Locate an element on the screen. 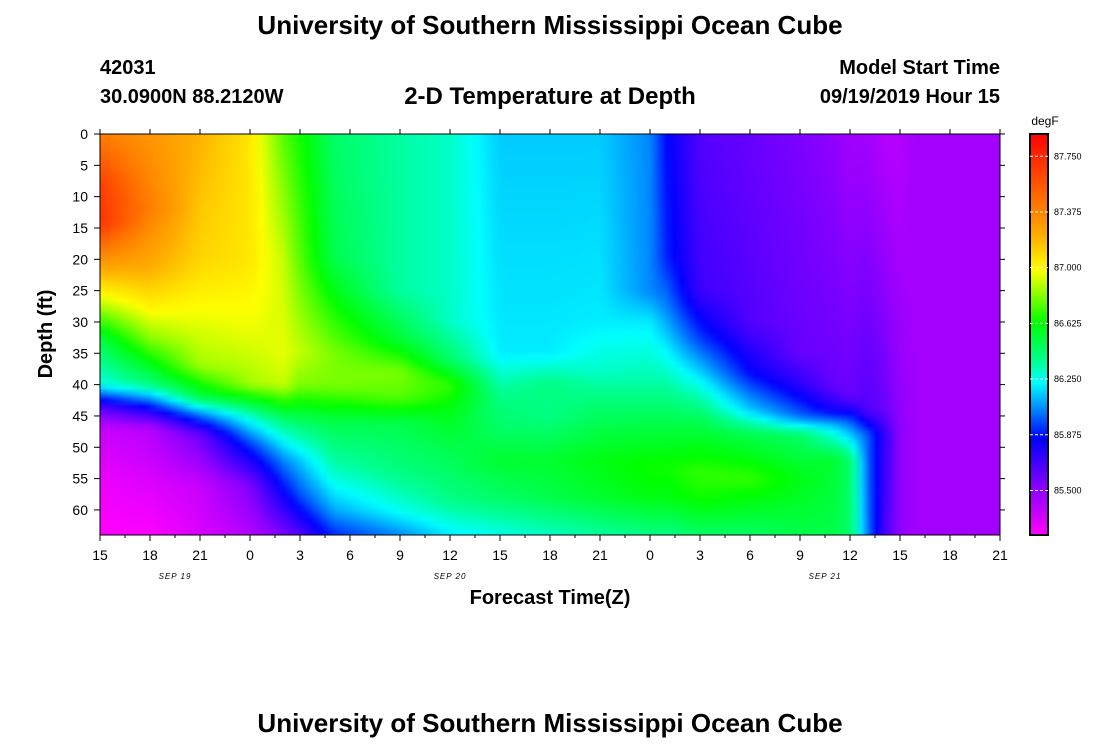  y-tick-label: 50 is located at coordinates (80, 447).